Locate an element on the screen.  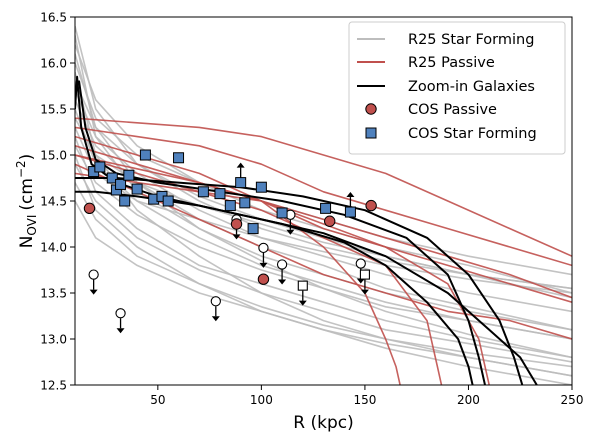
upper-limit-arrow-1-head is located at coordinates (120, 331).